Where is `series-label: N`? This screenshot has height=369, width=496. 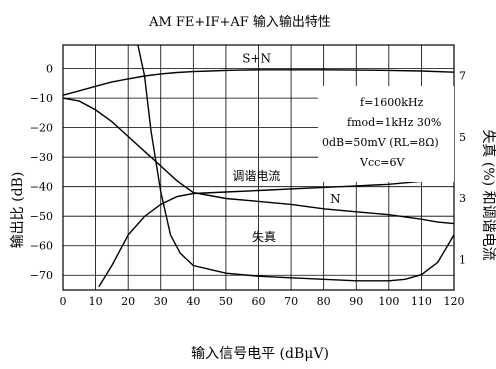
series-label: N is located at coordinates (335, 199).